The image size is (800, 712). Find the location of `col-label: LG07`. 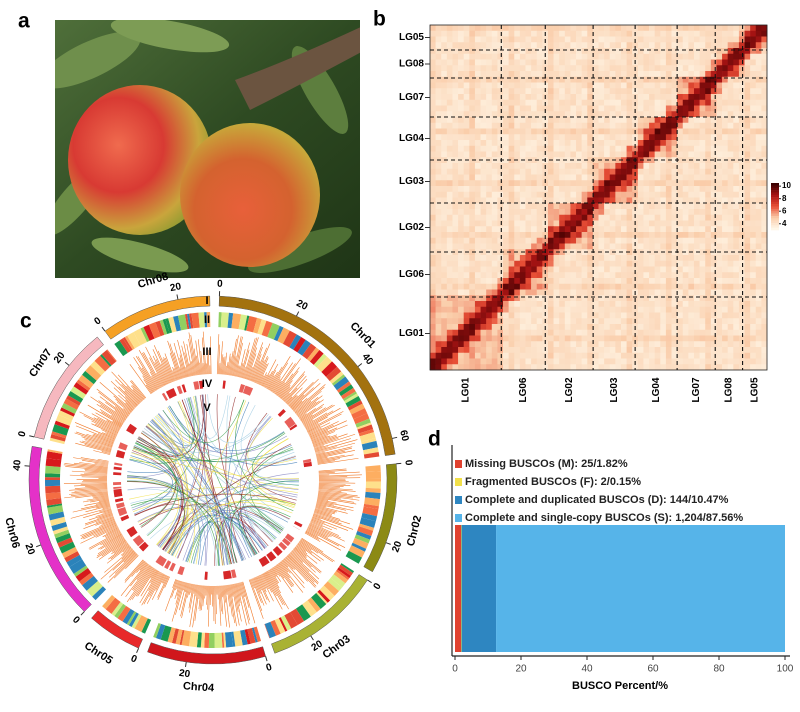

col-label: LG07 is located at coordinates (696, 389).